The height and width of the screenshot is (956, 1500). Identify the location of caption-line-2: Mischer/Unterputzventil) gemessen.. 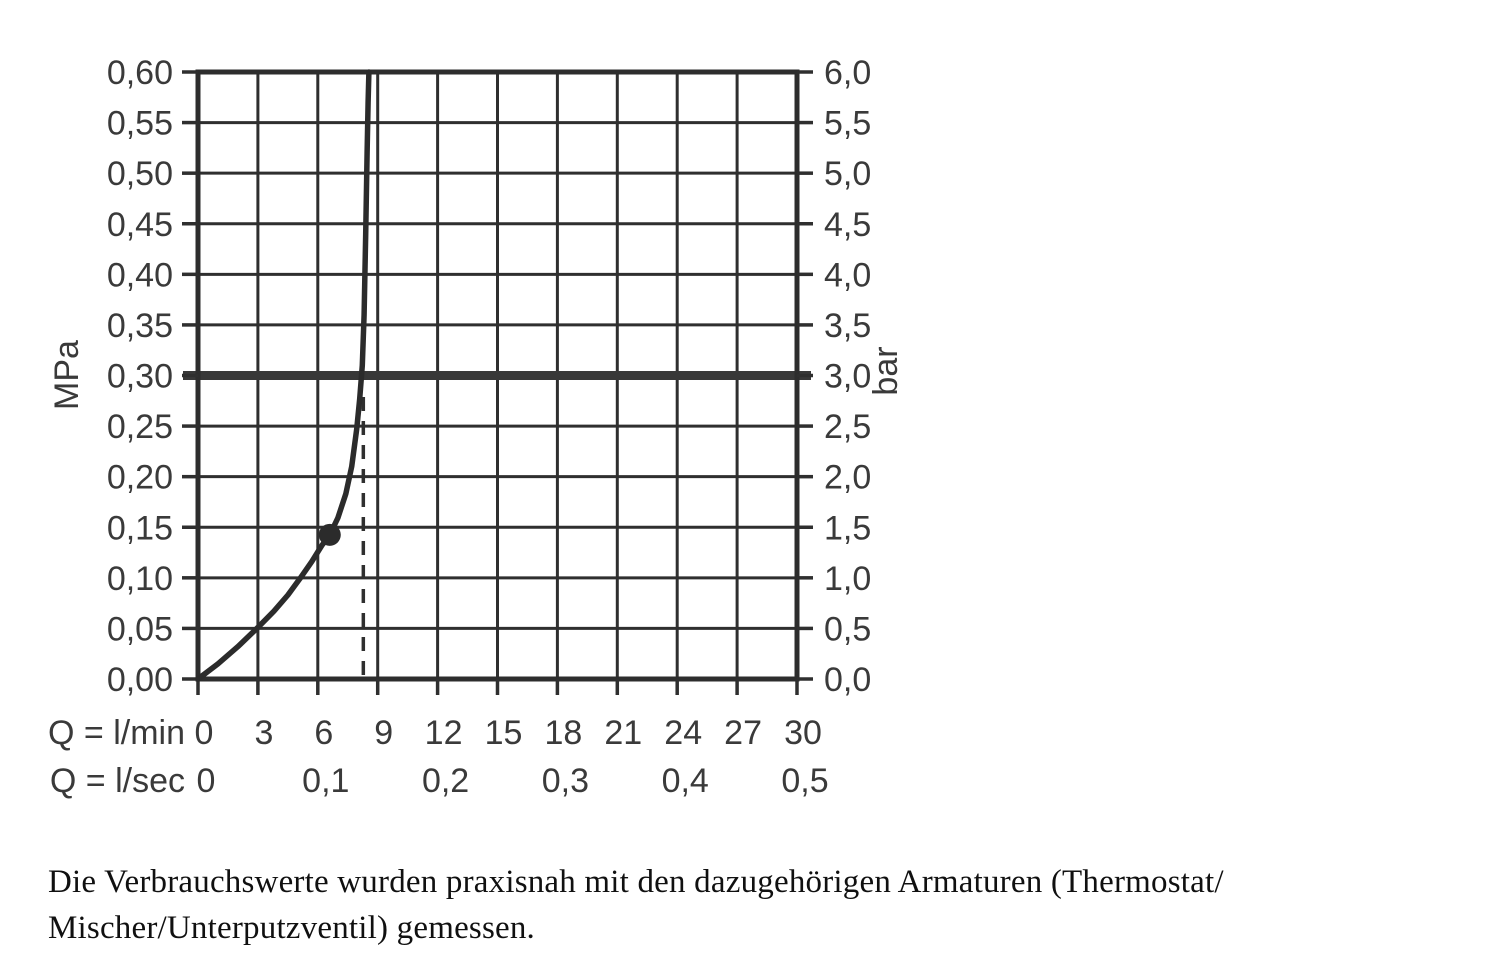
(291, 928).